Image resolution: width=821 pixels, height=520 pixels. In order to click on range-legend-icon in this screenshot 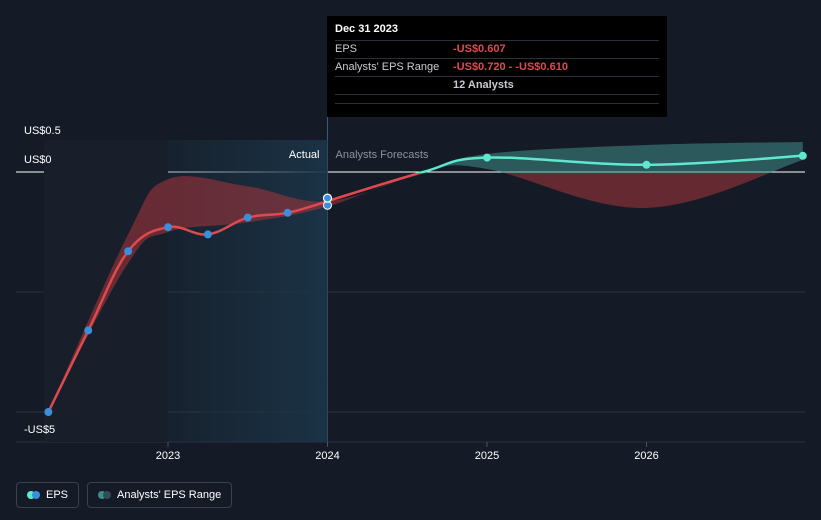, I will do `click(105, 495)`.